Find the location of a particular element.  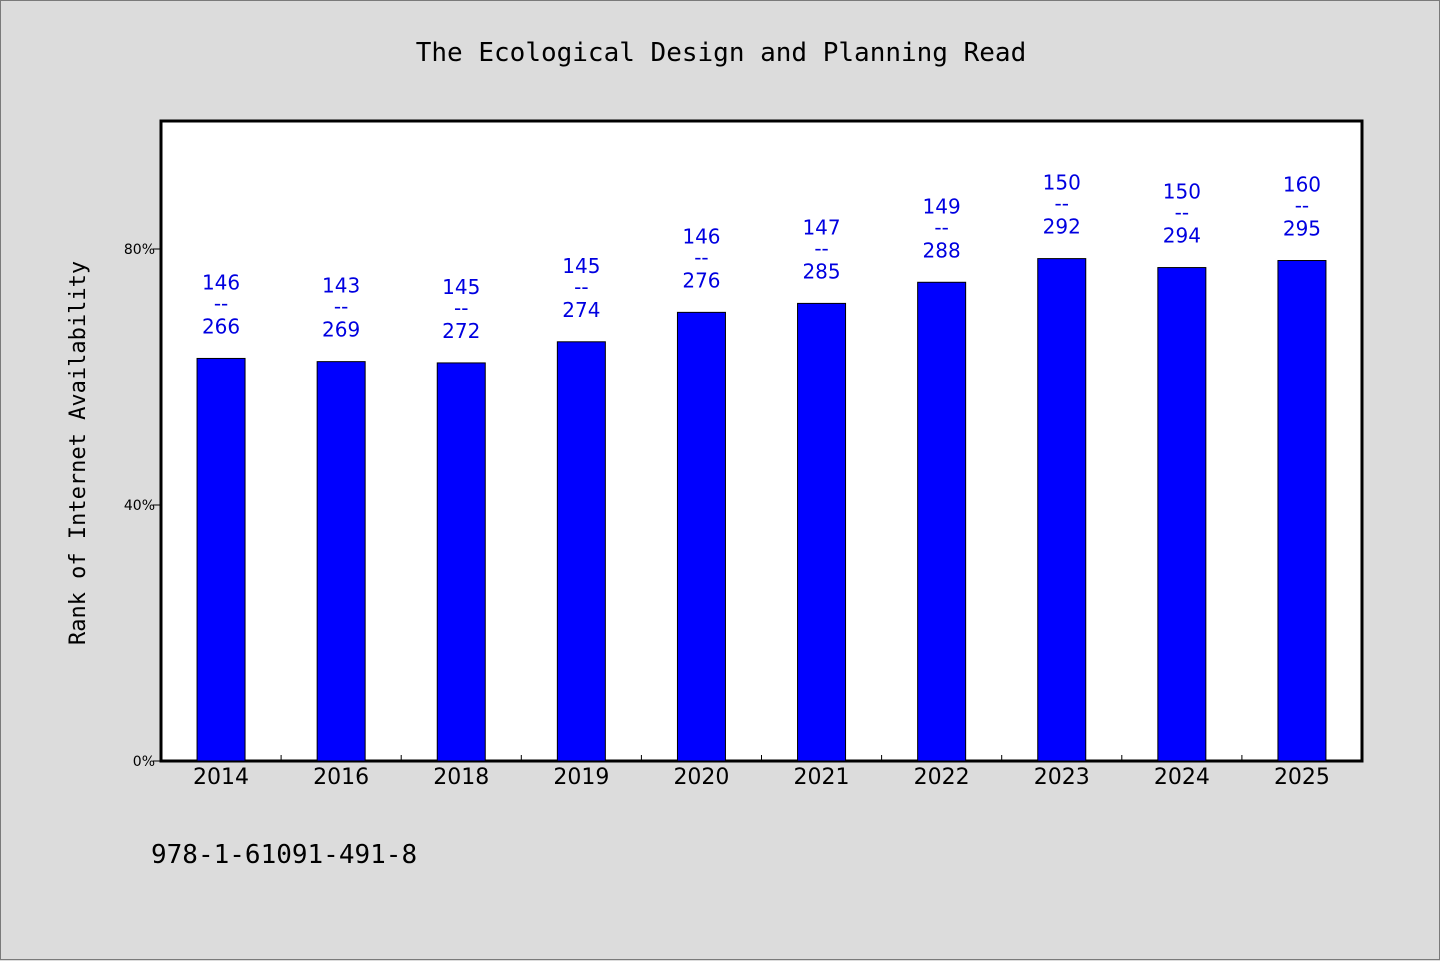

x-tick-label: 2018 is located at coordinates (461, 777).